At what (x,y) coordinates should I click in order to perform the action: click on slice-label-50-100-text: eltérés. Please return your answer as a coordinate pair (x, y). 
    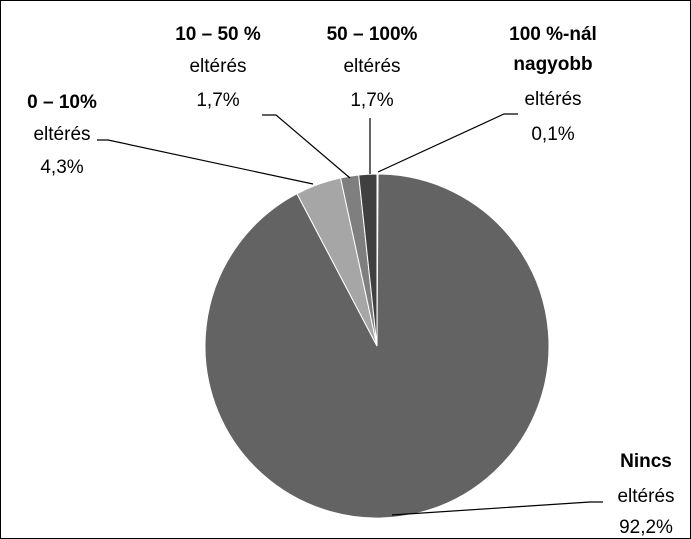
    Looking at the image, I should click on (371, 66).